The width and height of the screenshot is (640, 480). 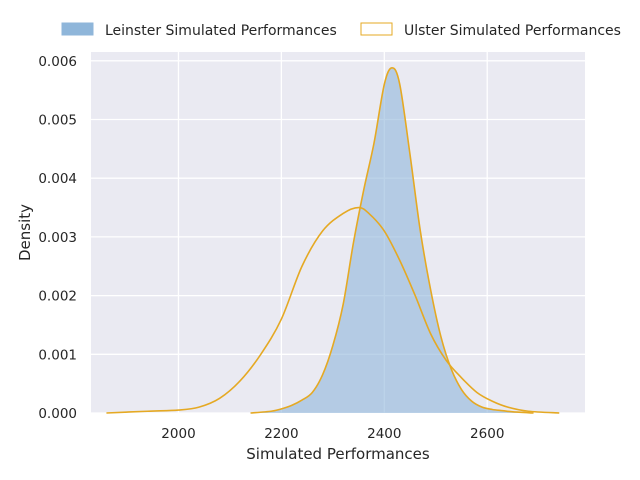 What do you see at coordinates (512, 31) in the screenshot?
I see `legend-label-1: Ulster Simulated Performances` at bounding box center [512, 31].